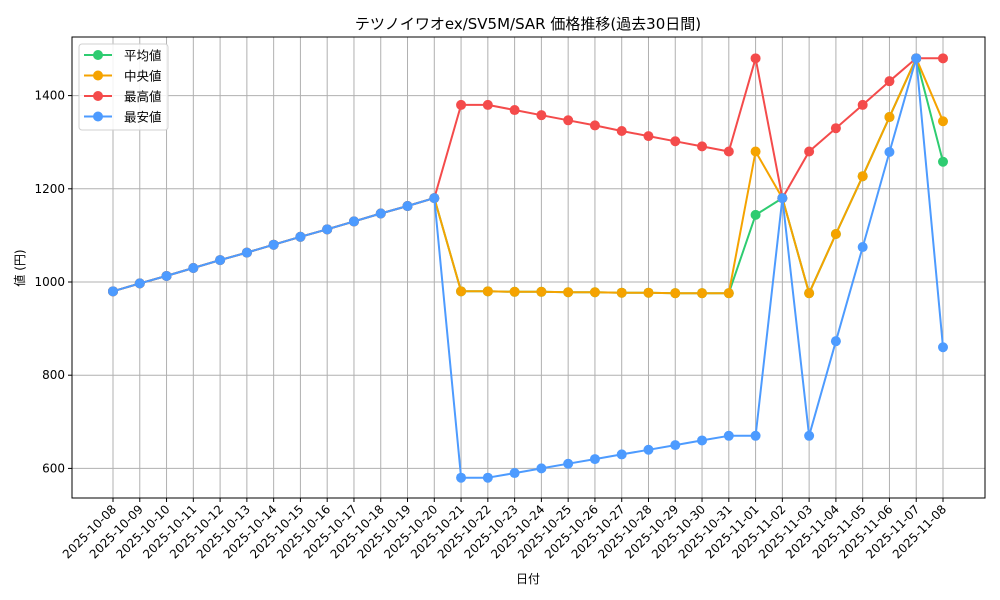 The width and height of the screenshot is (1000, 600). What do you see at coordinates (143, 76) in the screenshot?
I see `legend-entry: 中央値` at bounding box center [143, 76].